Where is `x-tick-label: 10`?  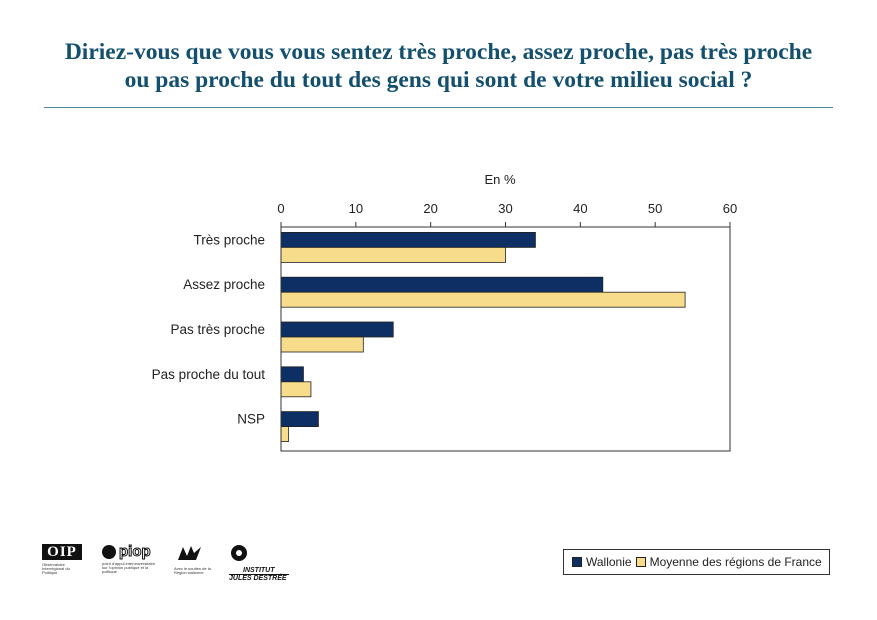 x-tick-label: 10 is located at coordinates (356, 208).